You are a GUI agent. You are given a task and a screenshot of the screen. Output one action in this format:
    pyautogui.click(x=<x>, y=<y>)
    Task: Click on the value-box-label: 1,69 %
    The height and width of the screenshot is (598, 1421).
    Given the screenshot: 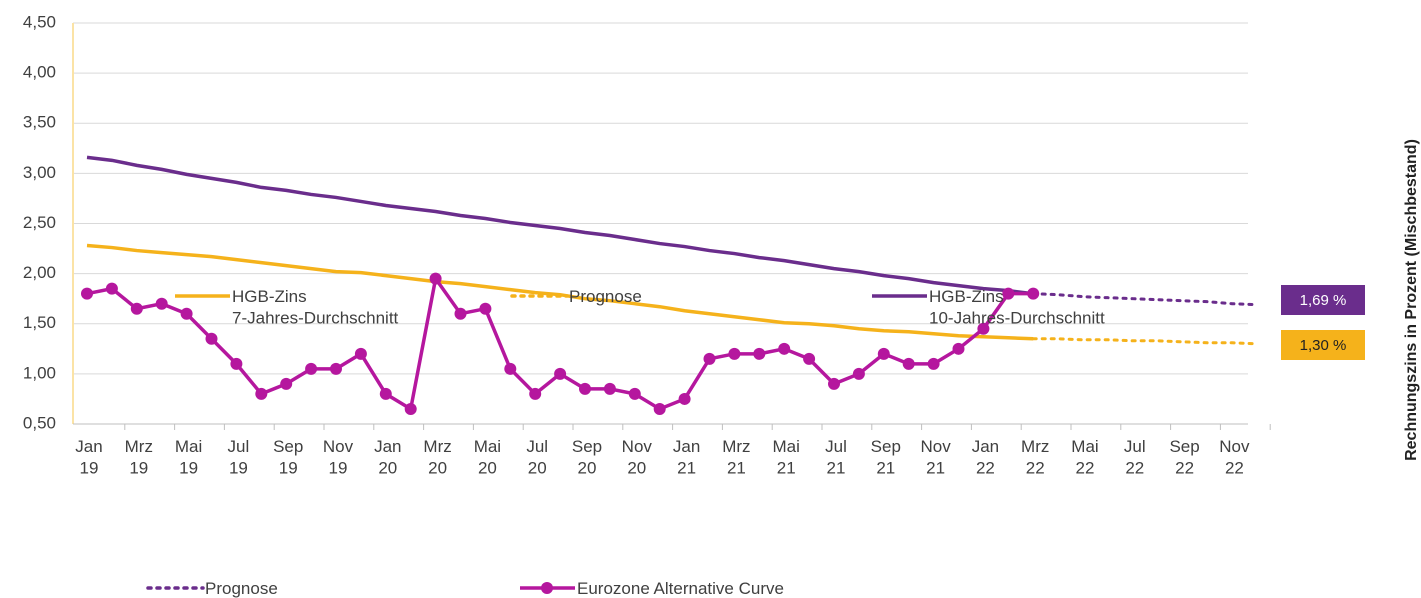 What is the action you would take?
    pyautogui.click(x=1323, y=300)
    